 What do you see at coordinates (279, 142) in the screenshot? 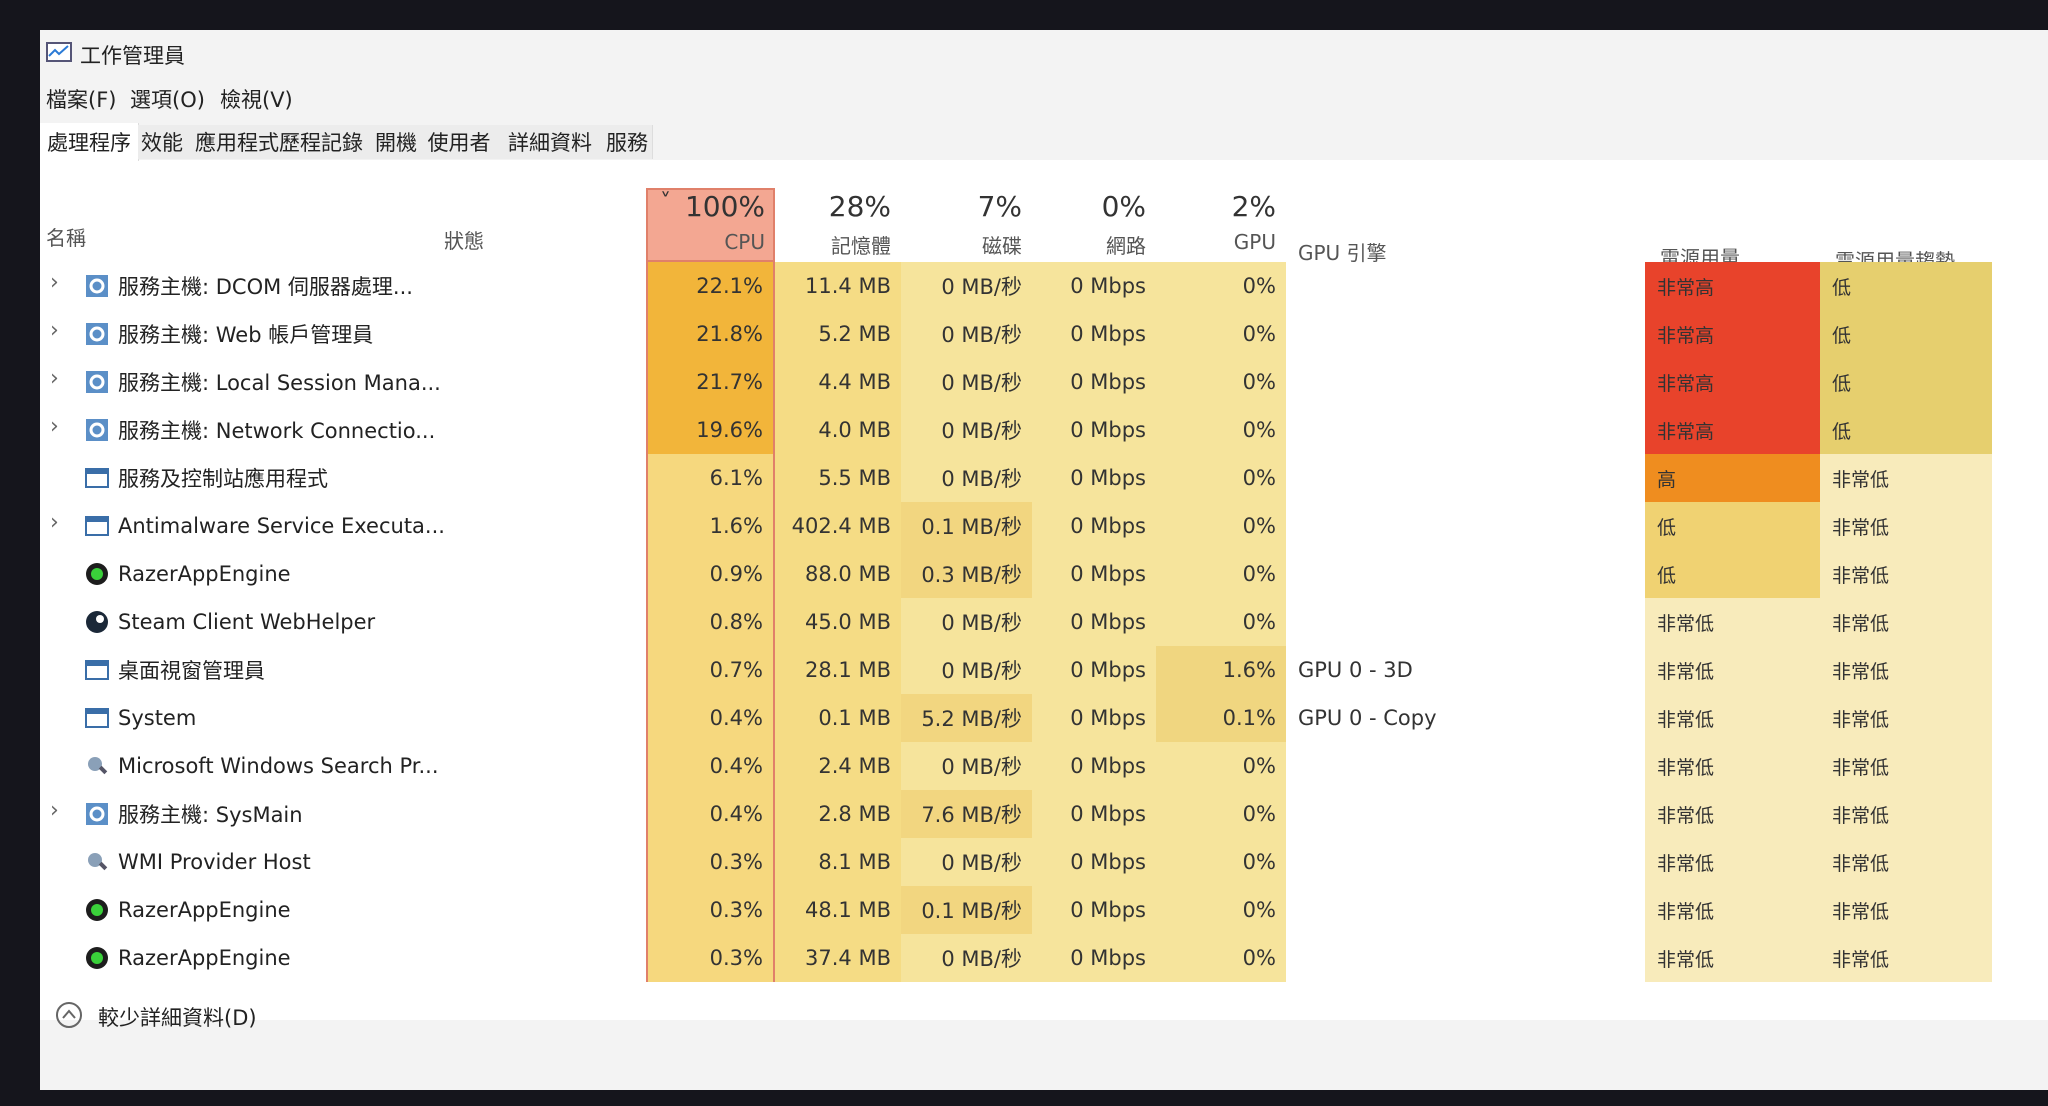
I see `tab: 應用程式歷程記錄` at bounding box center [279, 142].